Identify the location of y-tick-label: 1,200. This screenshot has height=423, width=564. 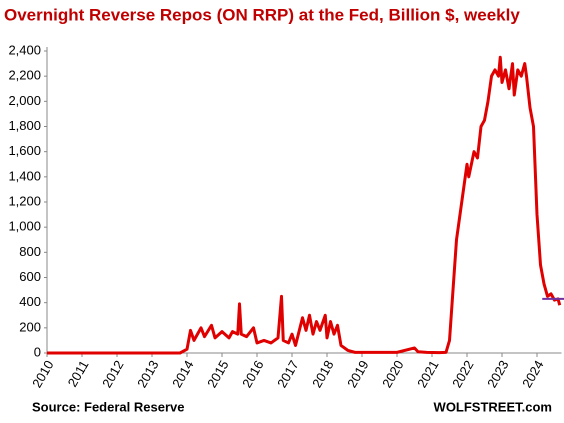
(24, 200).